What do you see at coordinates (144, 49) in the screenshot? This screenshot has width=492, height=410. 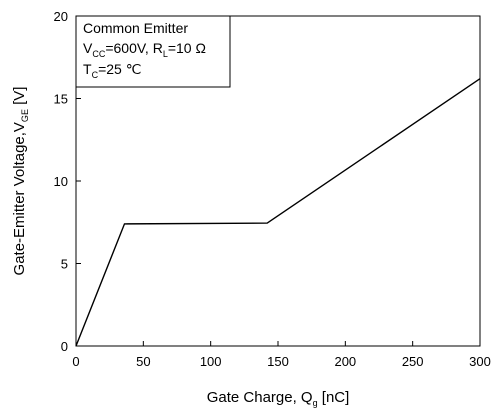 I see `annotation-line-2: VCC=600V, RL=10 Ω` at bounding box center [144, 49].